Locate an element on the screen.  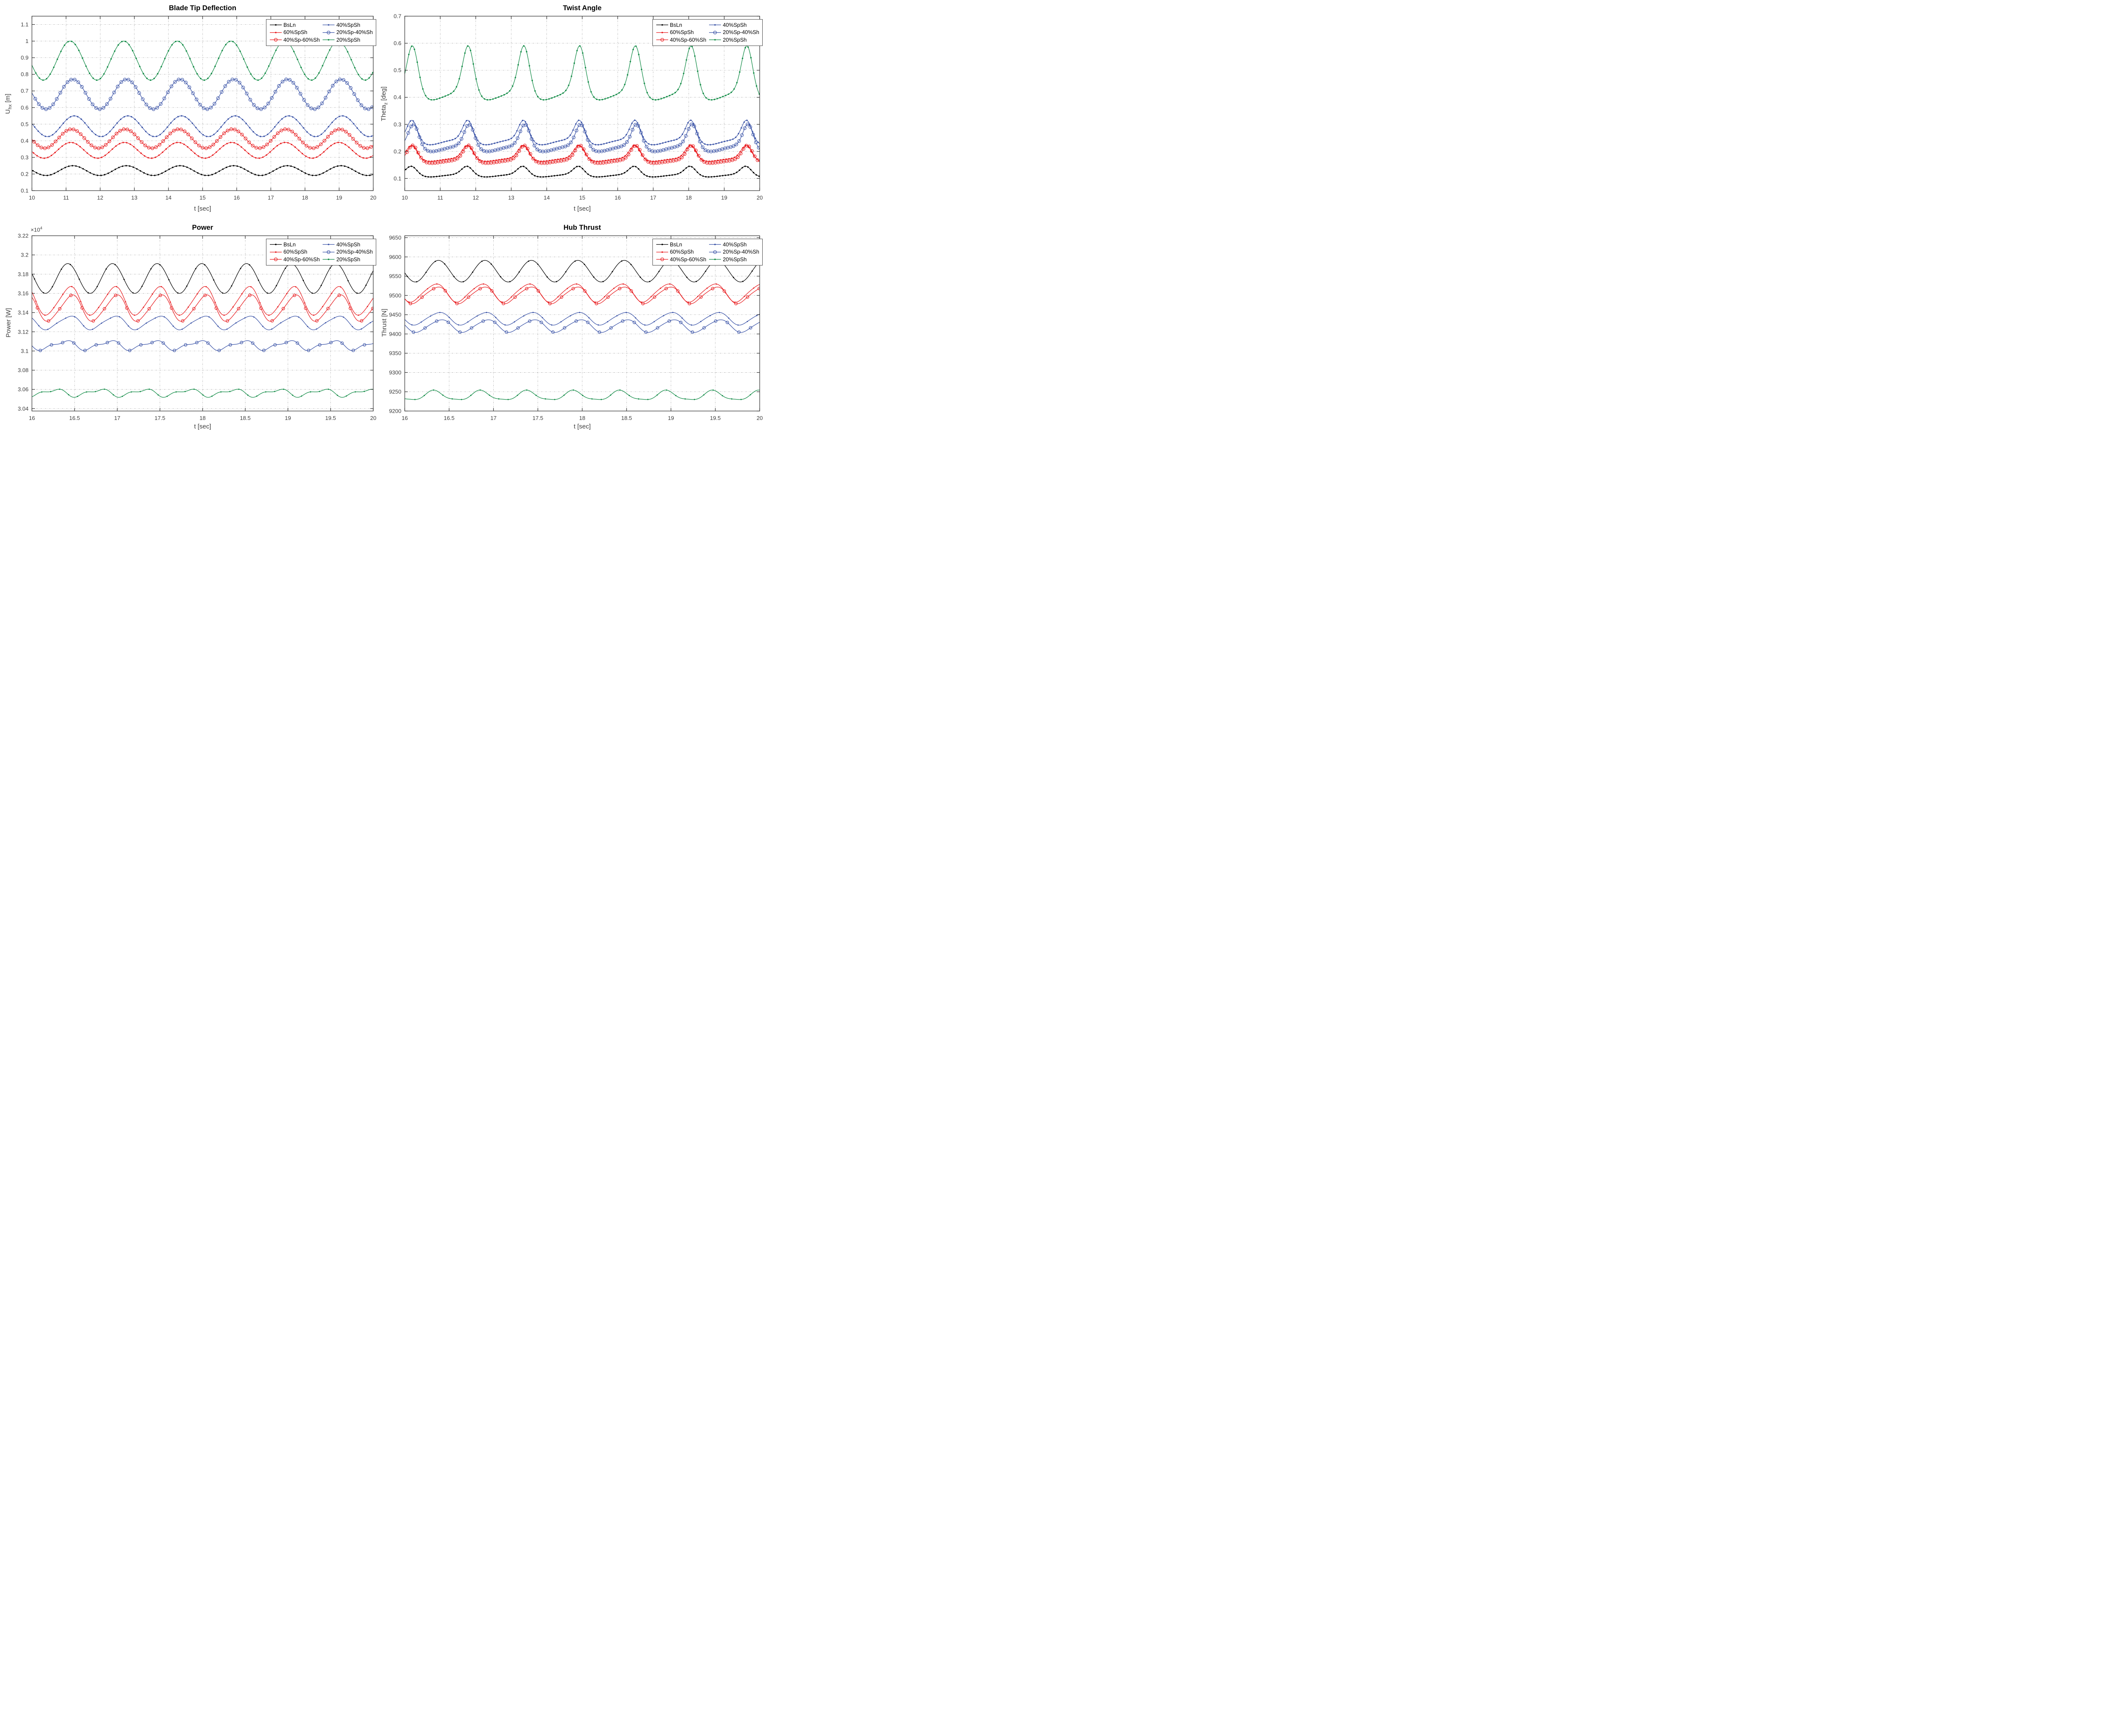
panel-title-power: Power is located at coordinates (202, 227).